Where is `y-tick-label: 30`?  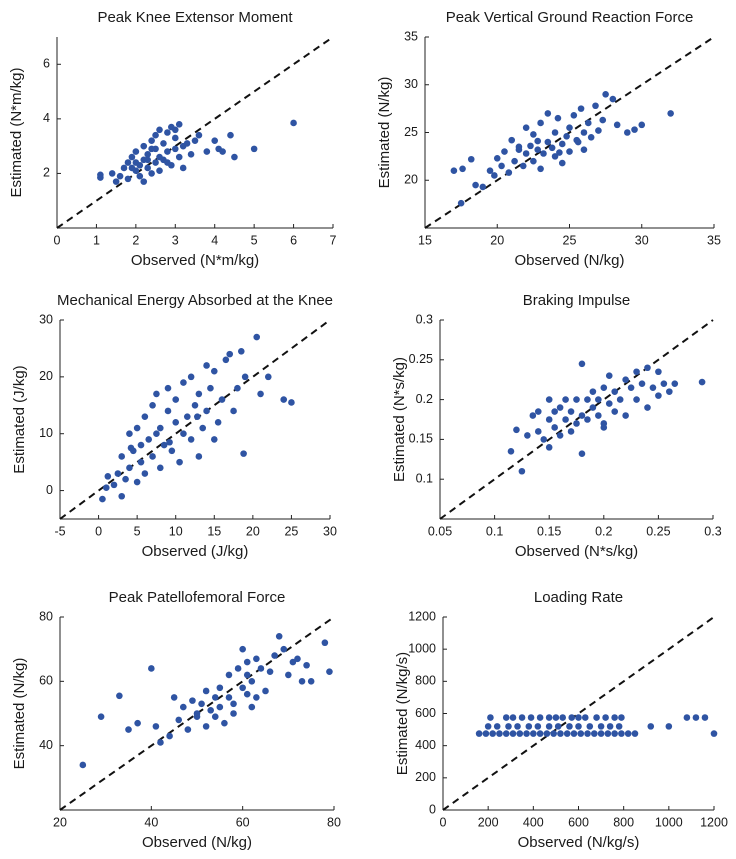 y-tick-label: 30 is located at coordinates (46, 319).